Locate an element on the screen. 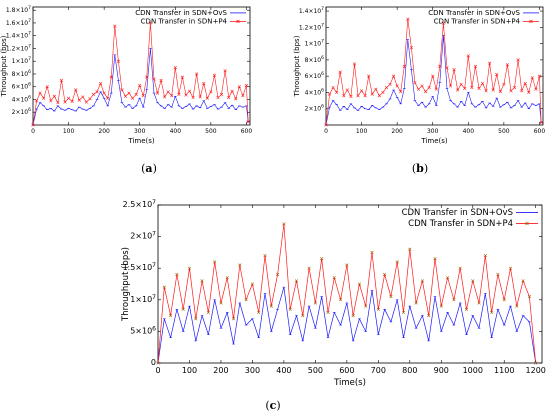  y-tick-label: 1.5×107 is located at coordinates (140, 267).